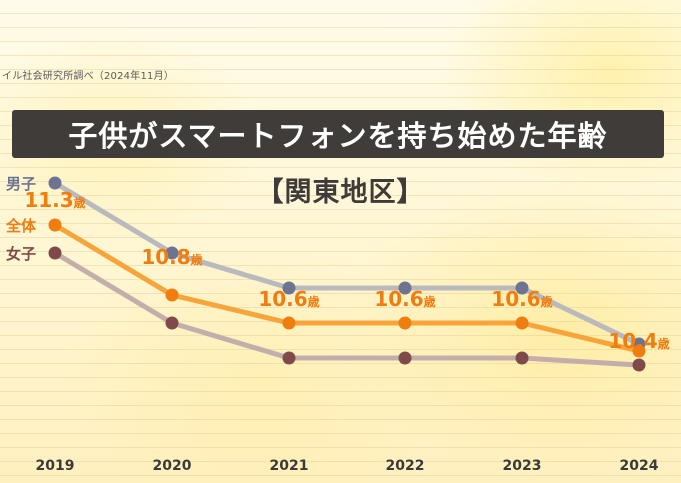 This screenshot has height=483, width=681. What do you see at coordinates (340, 192) in the screenshot?
I see `chart-subtitle: 【関東地区】` at bounding box center [340, 192].